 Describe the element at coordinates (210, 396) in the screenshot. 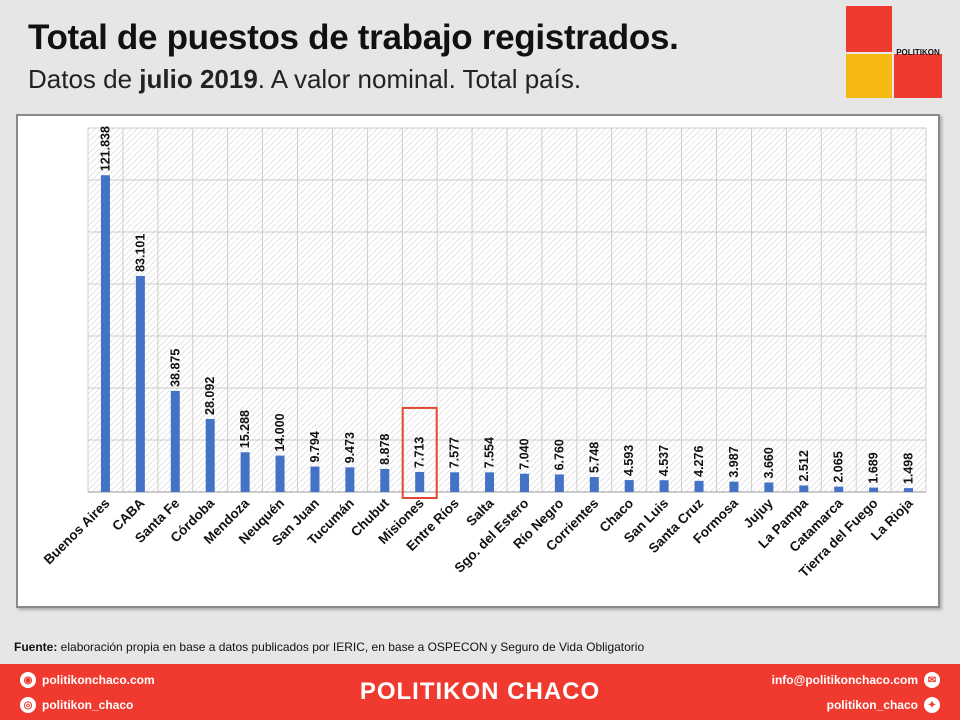

I see `data-label: 28.092` at that location.